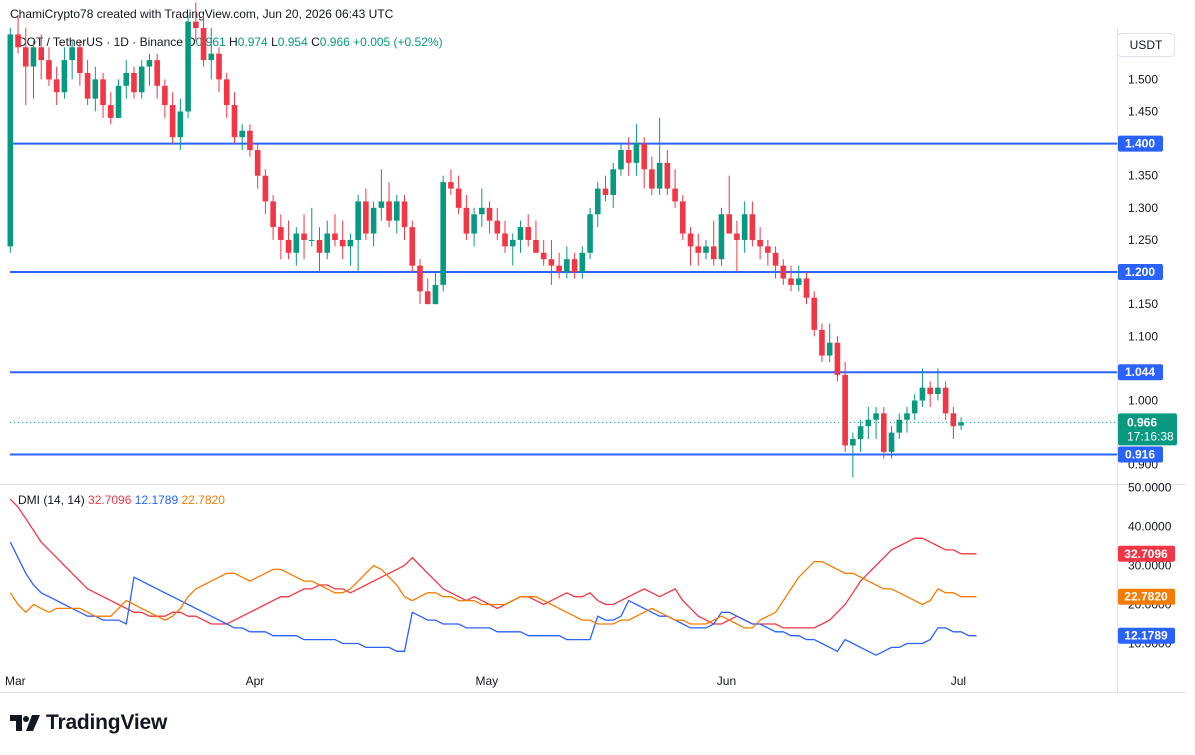 This screenshot has width=1195, height=755. I want to click on open-label: O, so click(191, 42).